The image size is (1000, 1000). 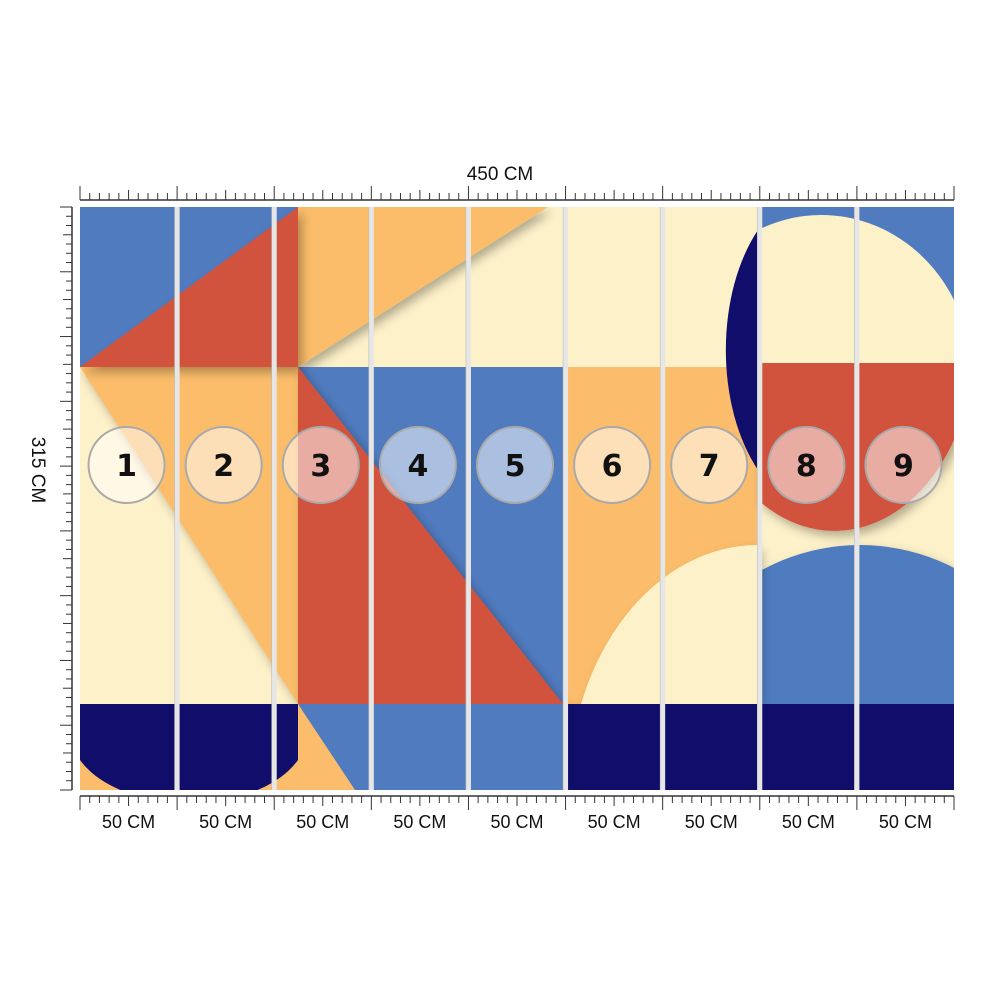 I want to click on panel-numbers: 1 2 3 4 5 6 7 8 9, so click(x=515, y=465).